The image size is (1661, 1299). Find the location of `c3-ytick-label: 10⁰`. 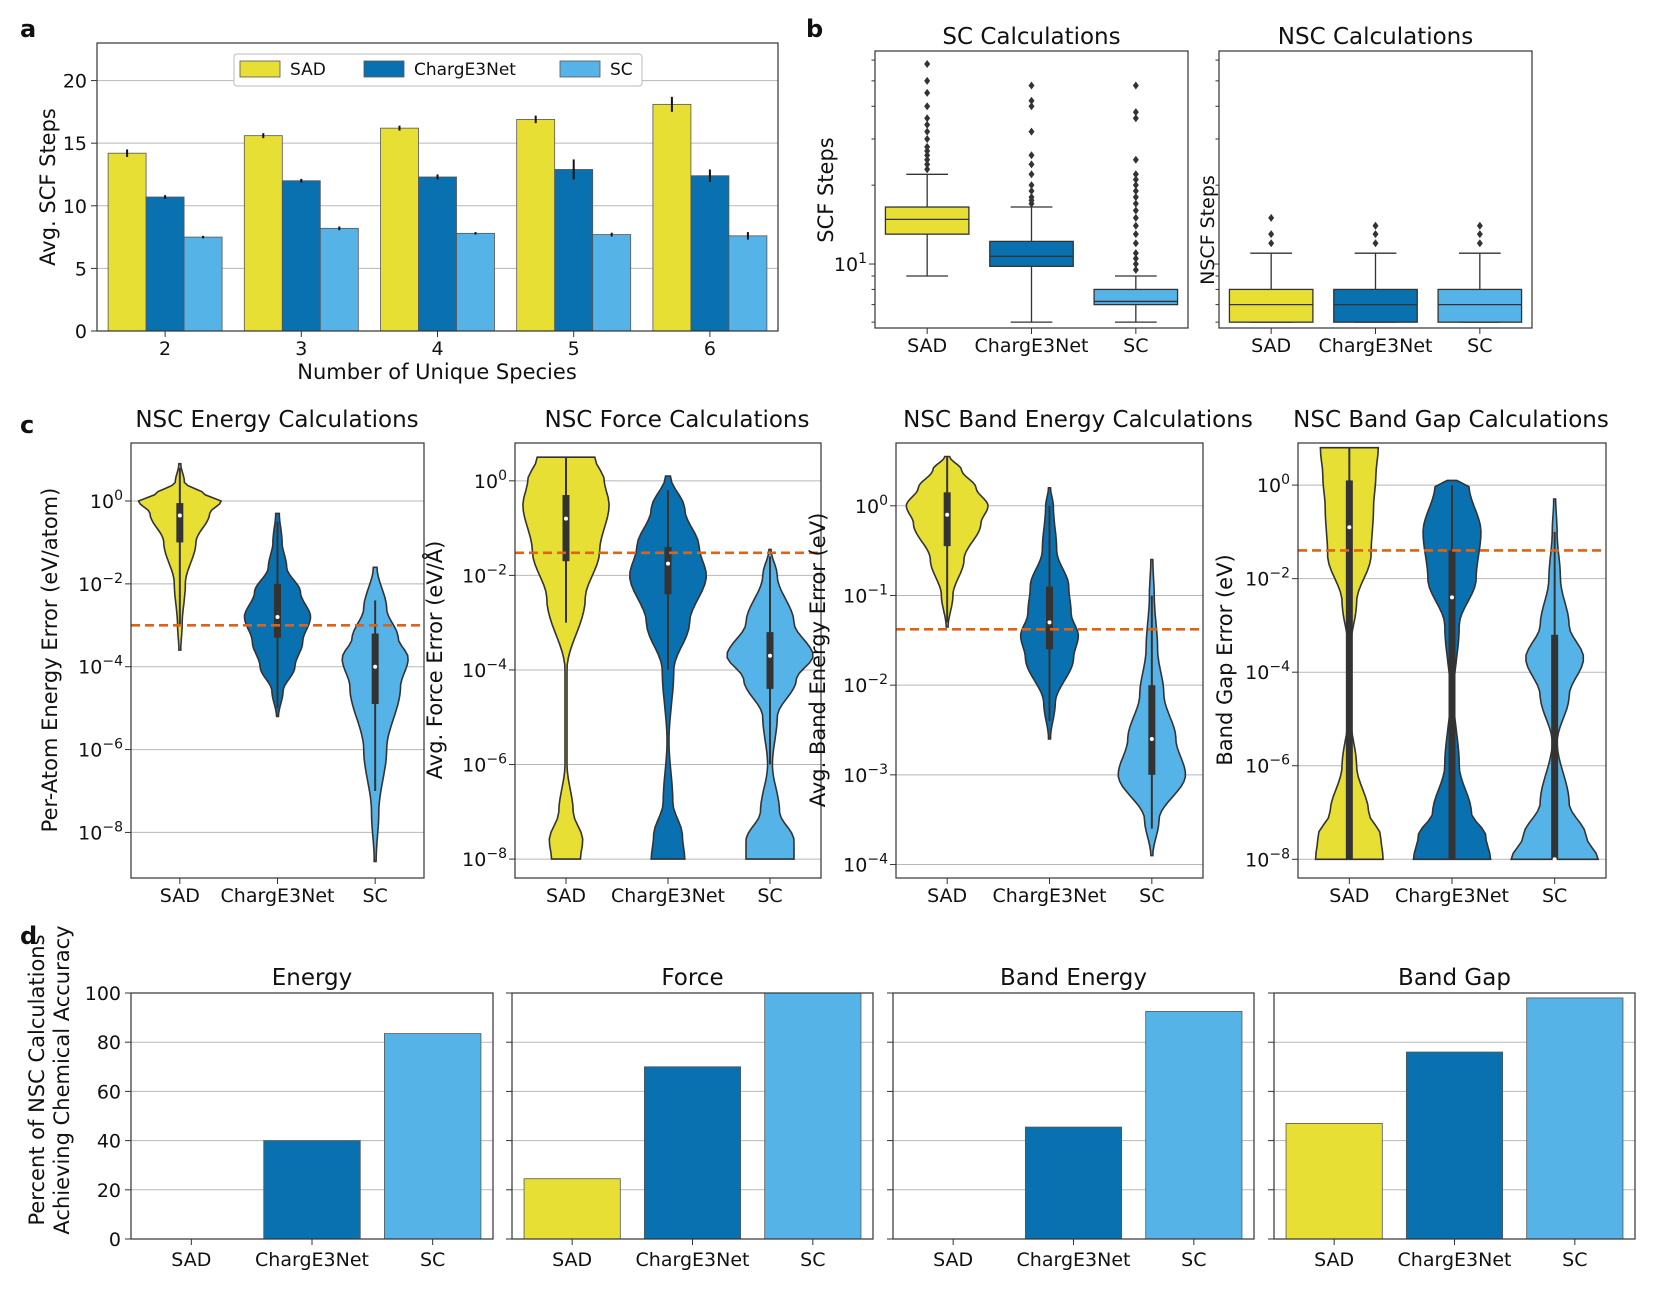

c3-ytick-label: 10⁰ is located at coordinates (871, 505).